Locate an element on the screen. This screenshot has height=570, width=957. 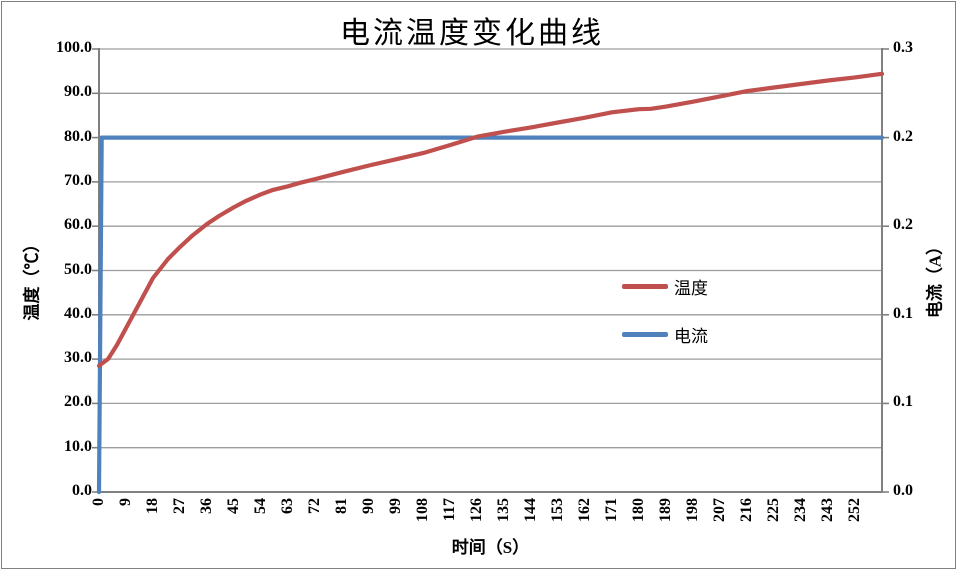
y-axis-left-tick-label: 70.0 is located at coordinates (78, 180).